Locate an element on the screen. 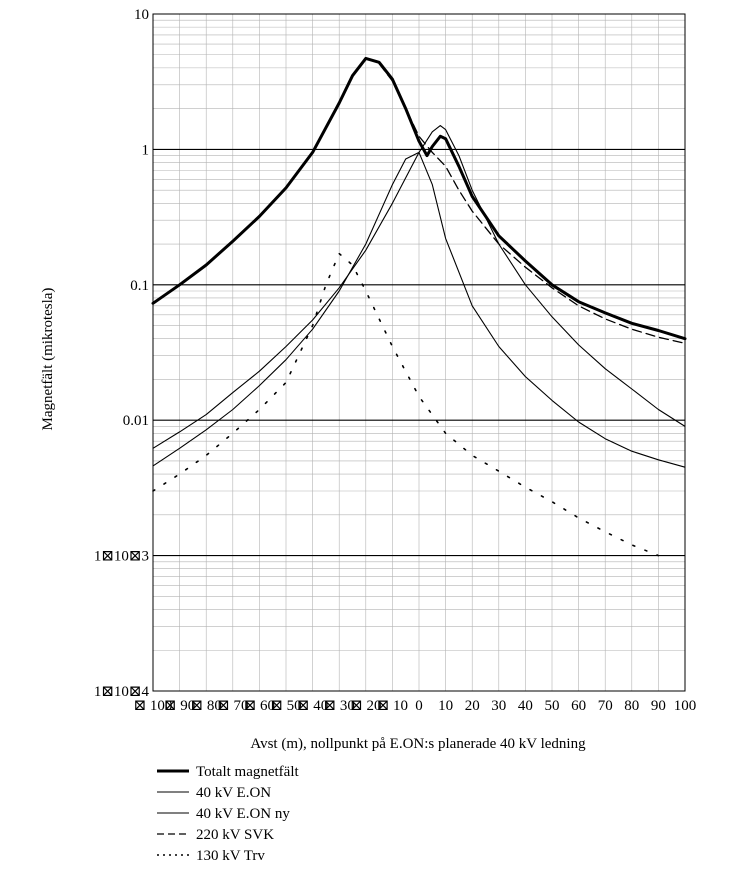 This screenshot has width=745, height=872. legend-label: 40 kV E.ON ny is located at coordinates (243, 814).